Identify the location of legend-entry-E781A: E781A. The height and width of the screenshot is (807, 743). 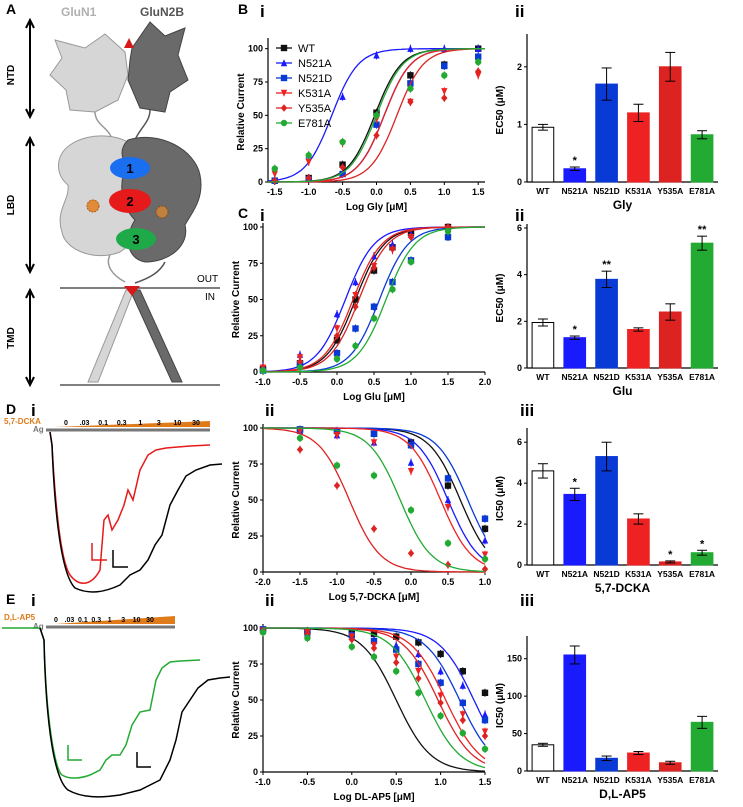
(315, 124).